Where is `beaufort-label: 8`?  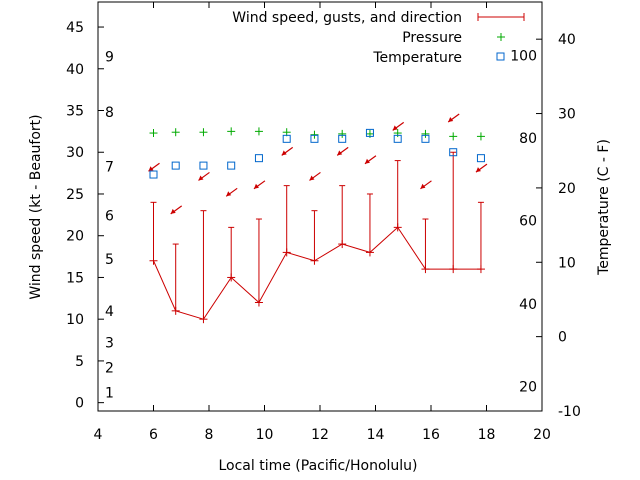
beaufort-label: 8 is located at coordinates (109, 113).